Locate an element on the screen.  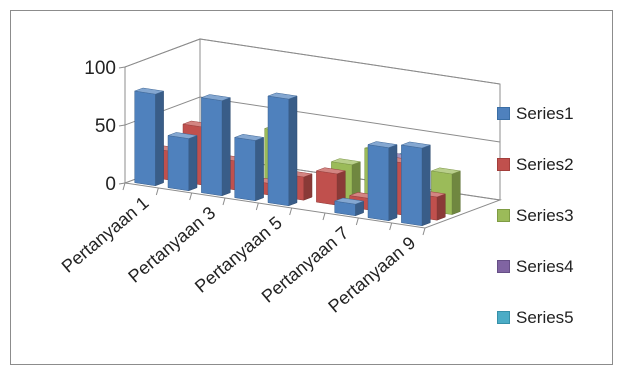
legend-item-series5: Series5 is located at coordinates (553, 317).